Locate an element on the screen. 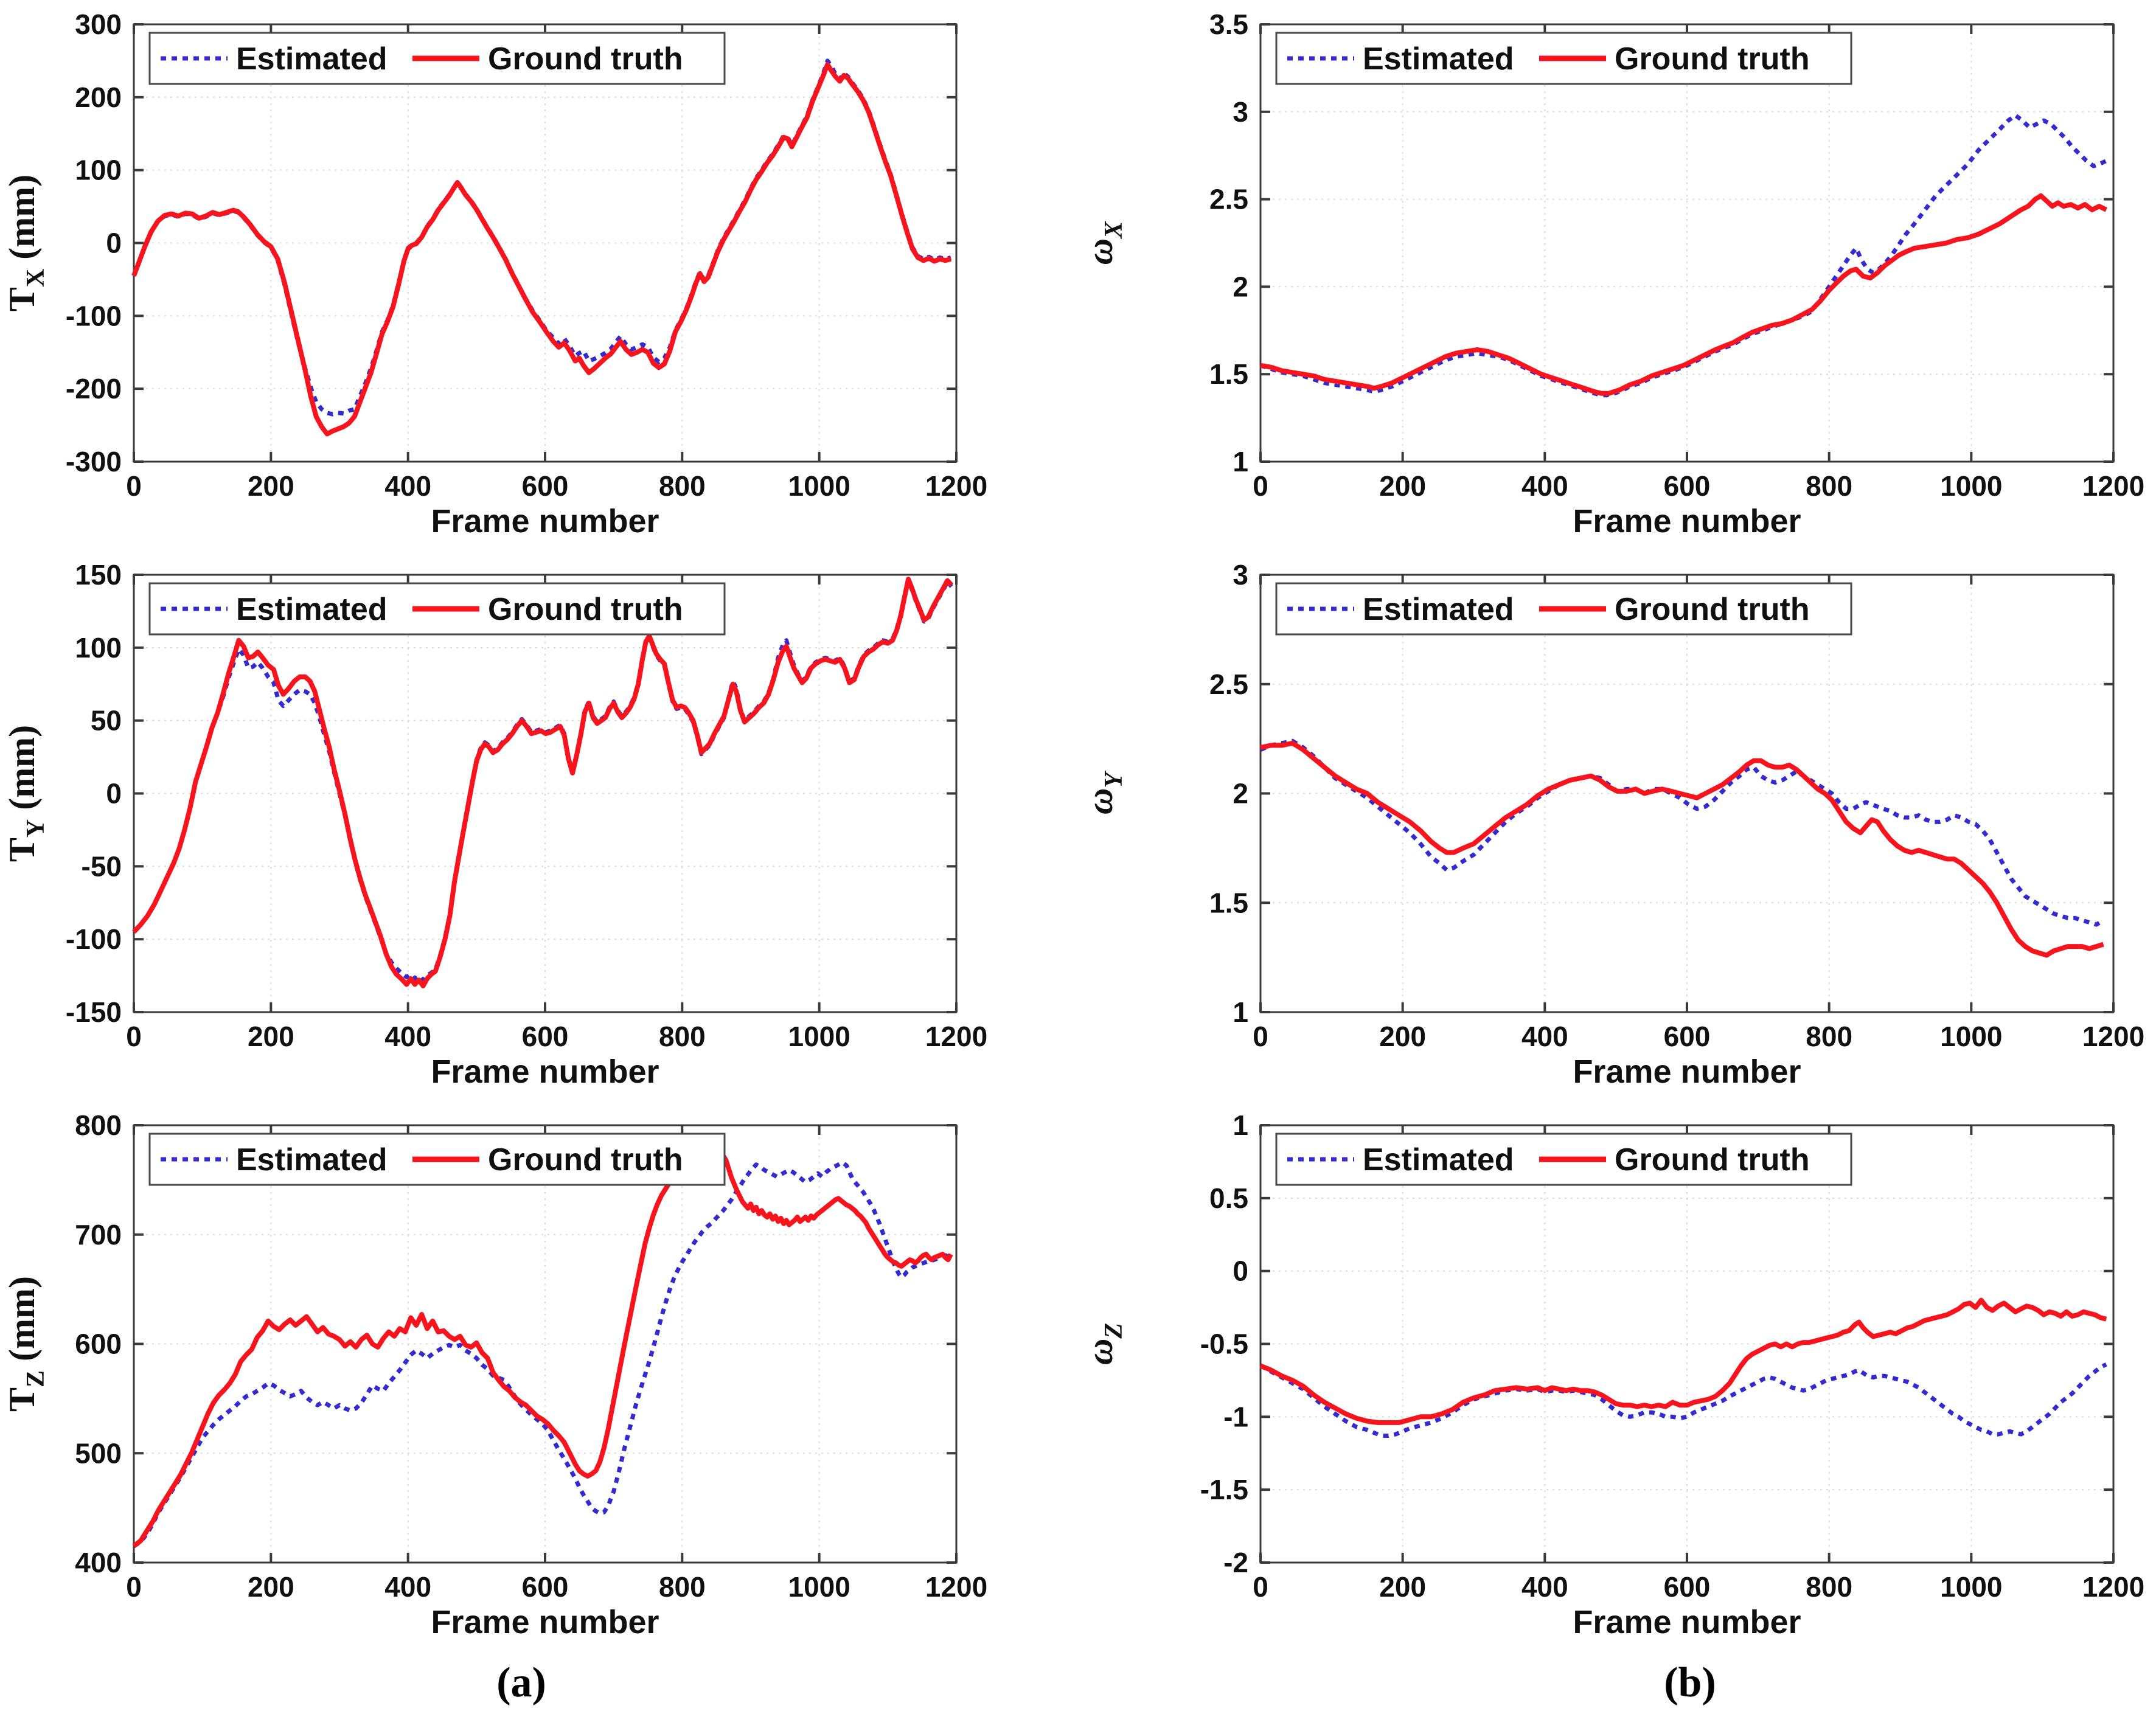 This screenshot has width=2156, height=1728. y-tick-label: -1 is located at coordinates (1235, 1416).